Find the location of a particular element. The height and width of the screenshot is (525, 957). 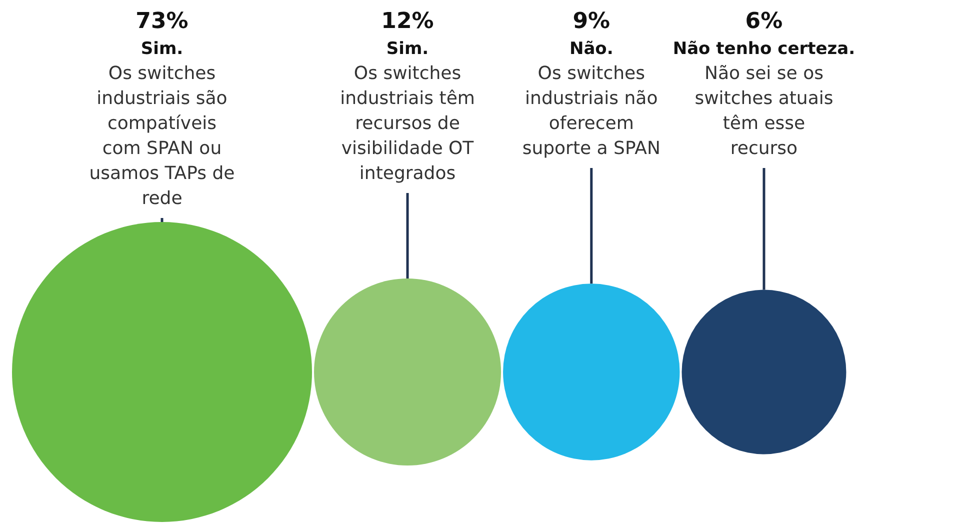

category-label: Não. is located at coordinates (591, 49).